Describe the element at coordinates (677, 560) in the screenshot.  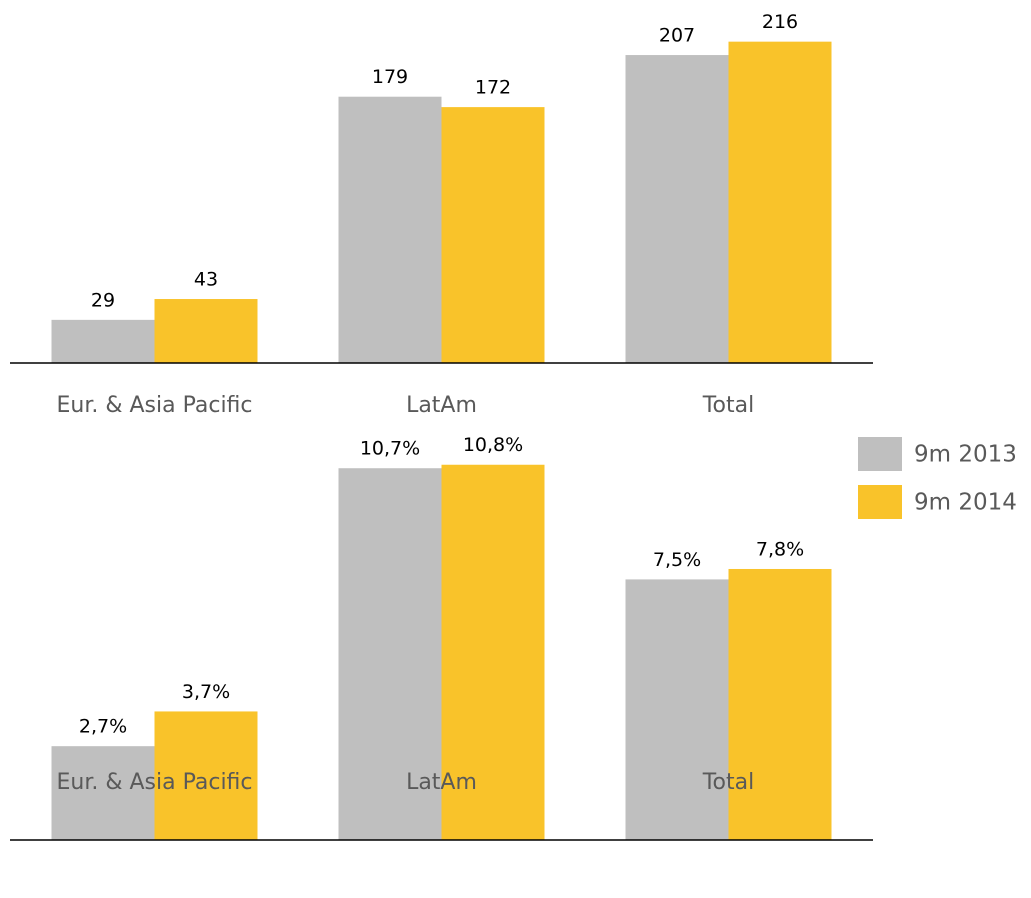
I see `value-label: 7,5%` at that location.